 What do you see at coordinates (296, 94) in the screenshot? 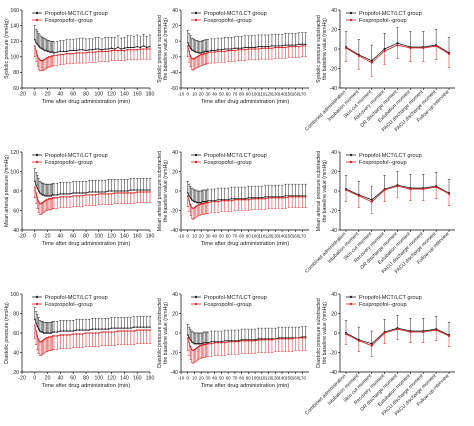
I see `x-tick-label: 160` at bounding box center [296, 94].